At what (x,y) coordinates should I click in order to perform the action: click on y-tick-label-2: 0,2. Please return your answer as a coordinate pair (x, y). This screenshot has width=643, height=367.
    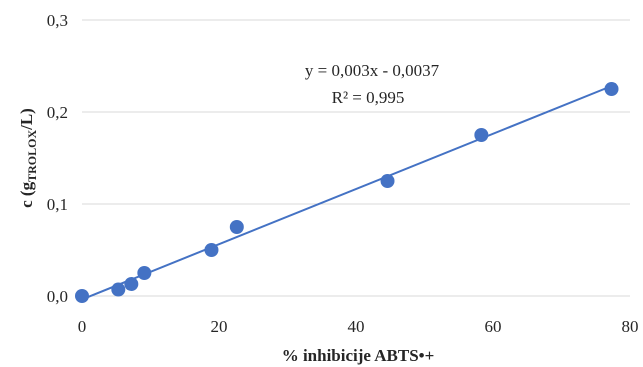
    Looking at the image, I should click on (57, 112).